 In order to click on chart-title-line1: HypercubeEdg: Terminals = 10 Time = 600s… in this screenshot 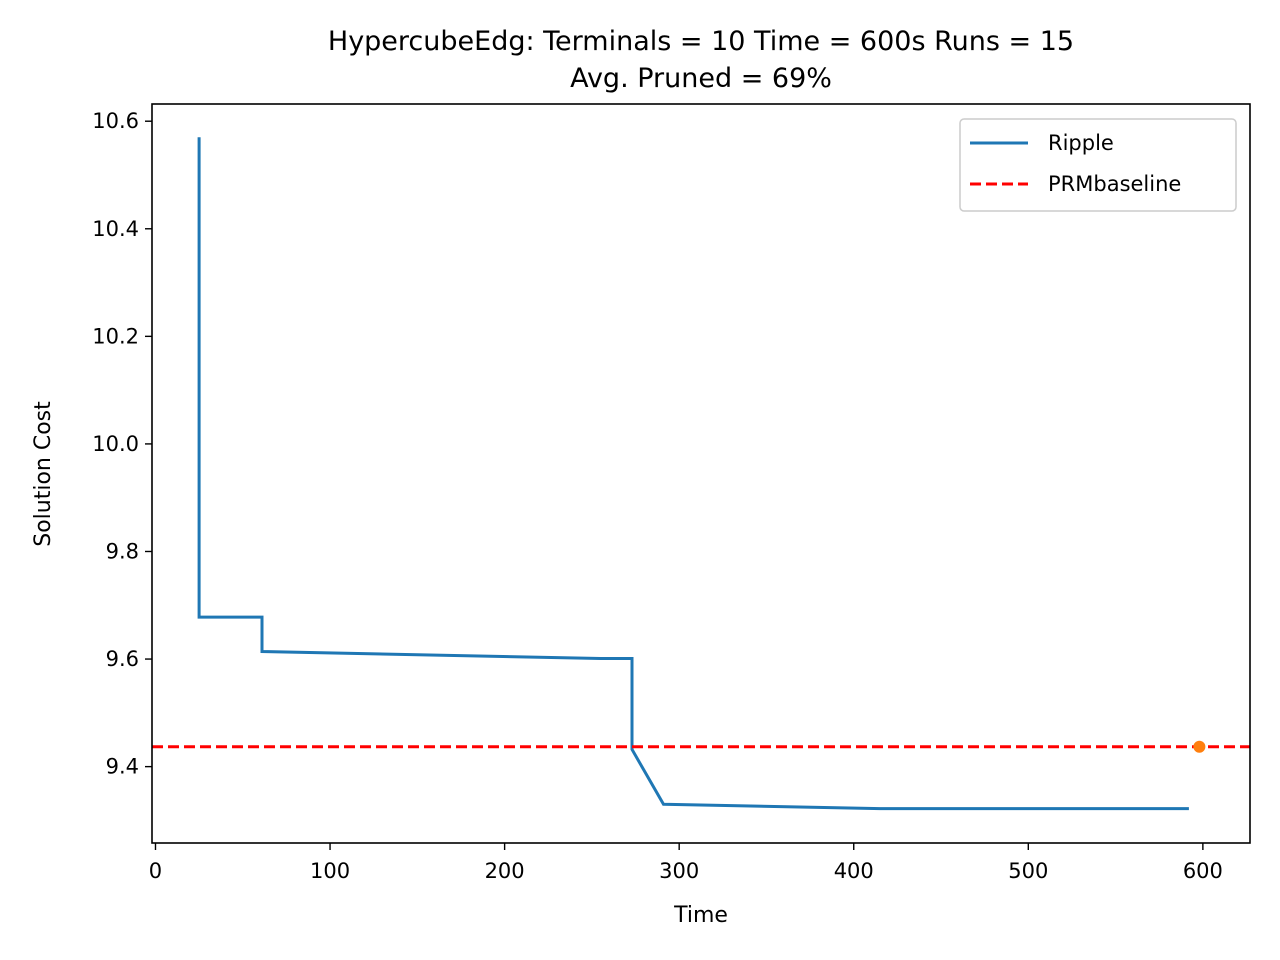, I will do `click(701, 41)`.